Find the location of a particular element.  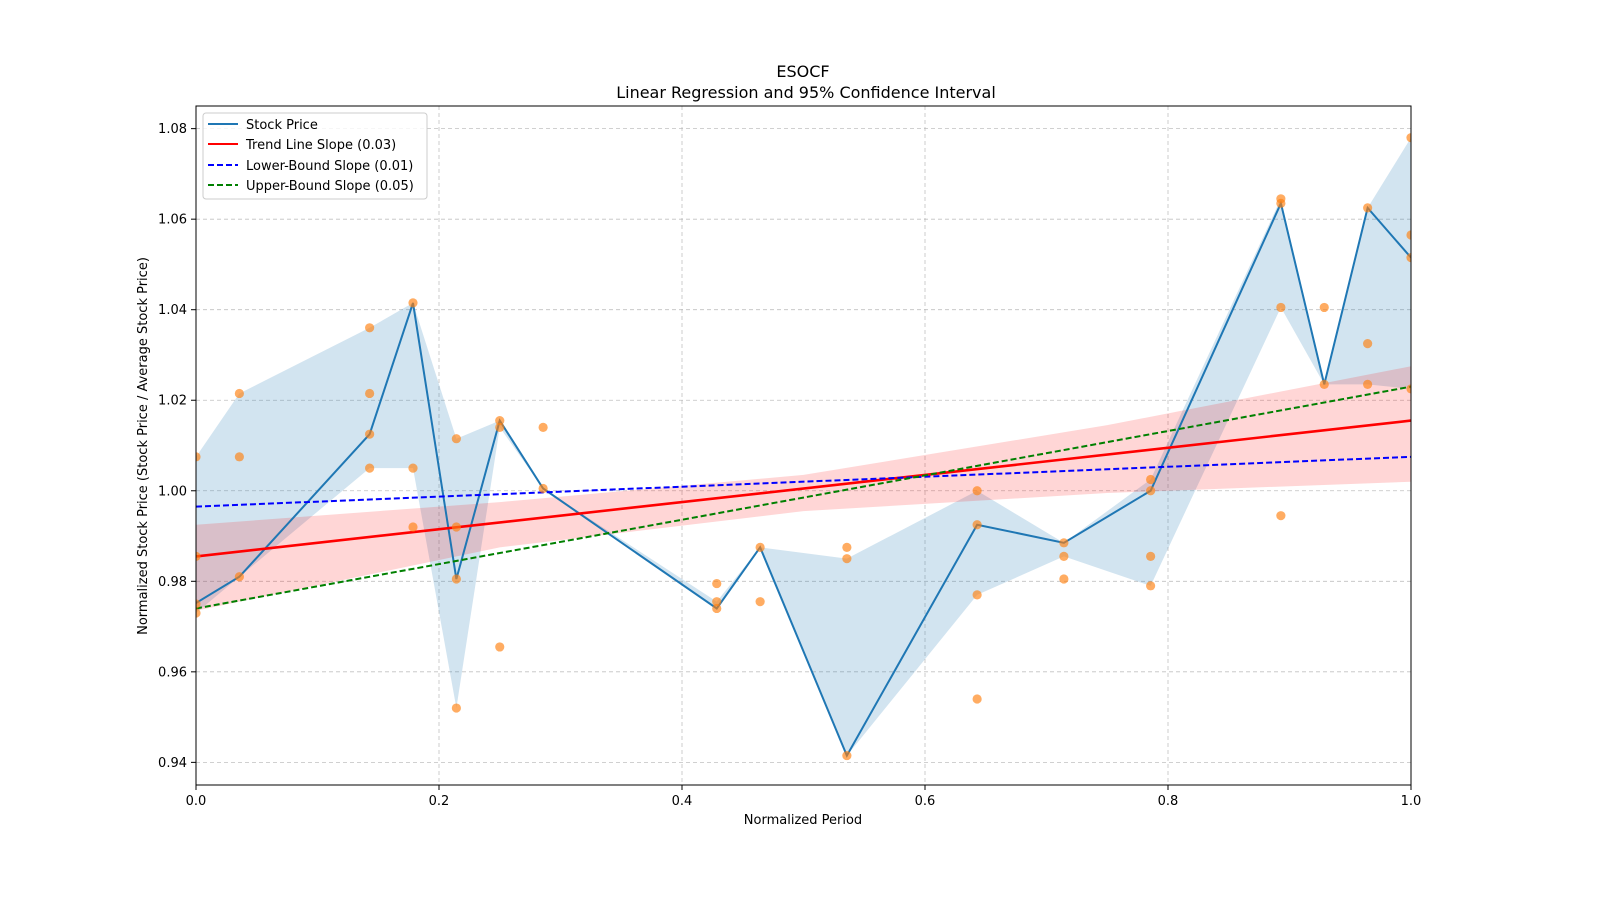

legend-label-lower-bound: Lower-Bound Slope (0.01) is located at coordinates (329, 166).